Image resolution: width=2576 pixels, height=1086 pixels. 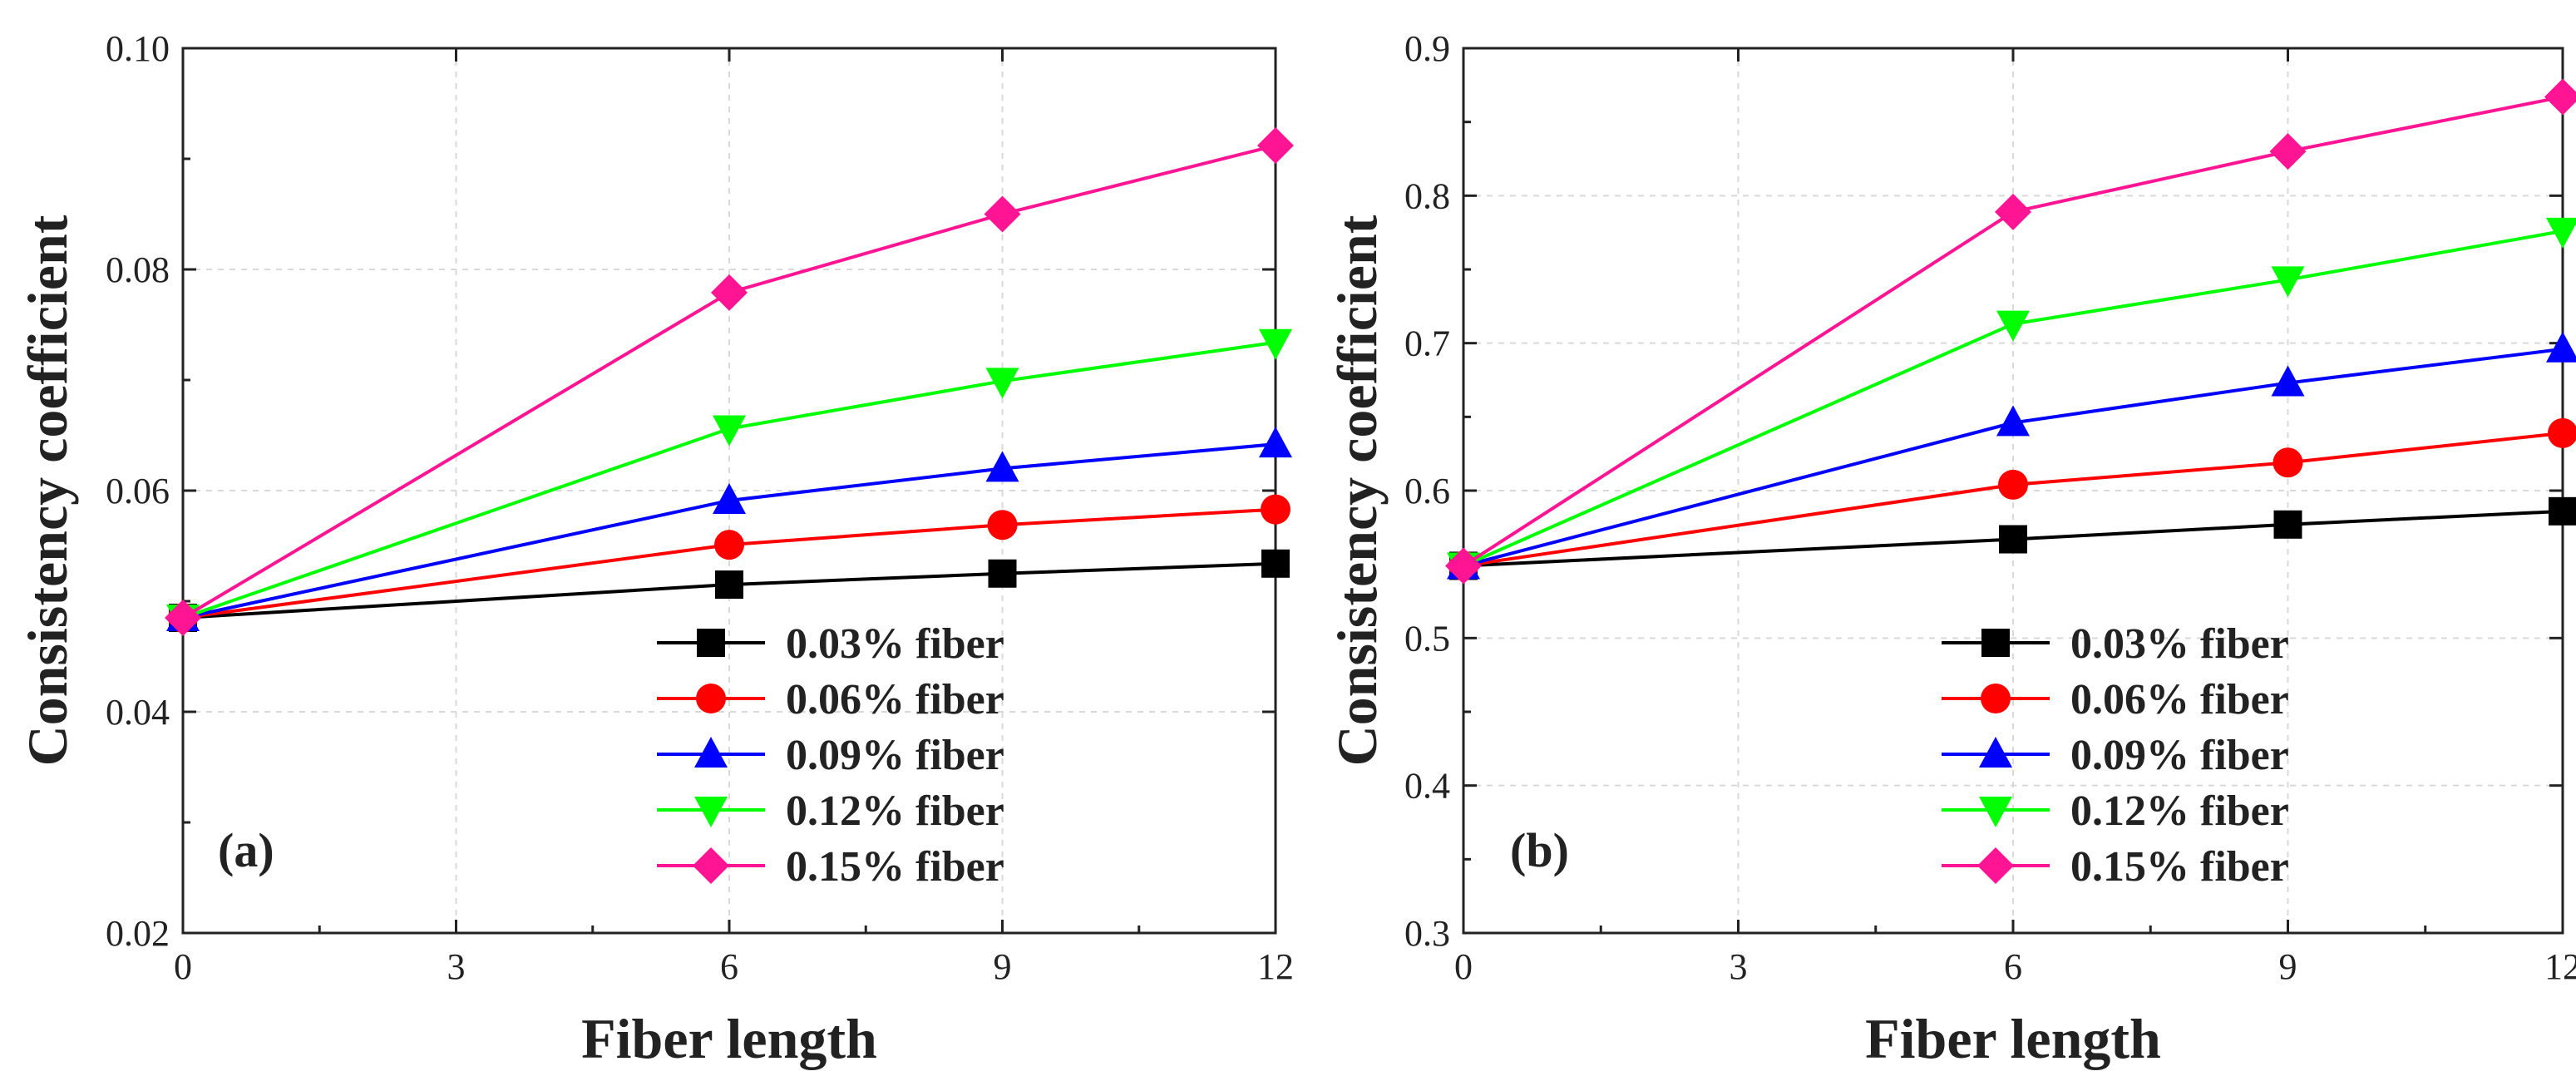 What do you see at coordinates (138, 933) in the screenshot?
I see `y-tick-label: 0.02` at bounding box center [138, 933].